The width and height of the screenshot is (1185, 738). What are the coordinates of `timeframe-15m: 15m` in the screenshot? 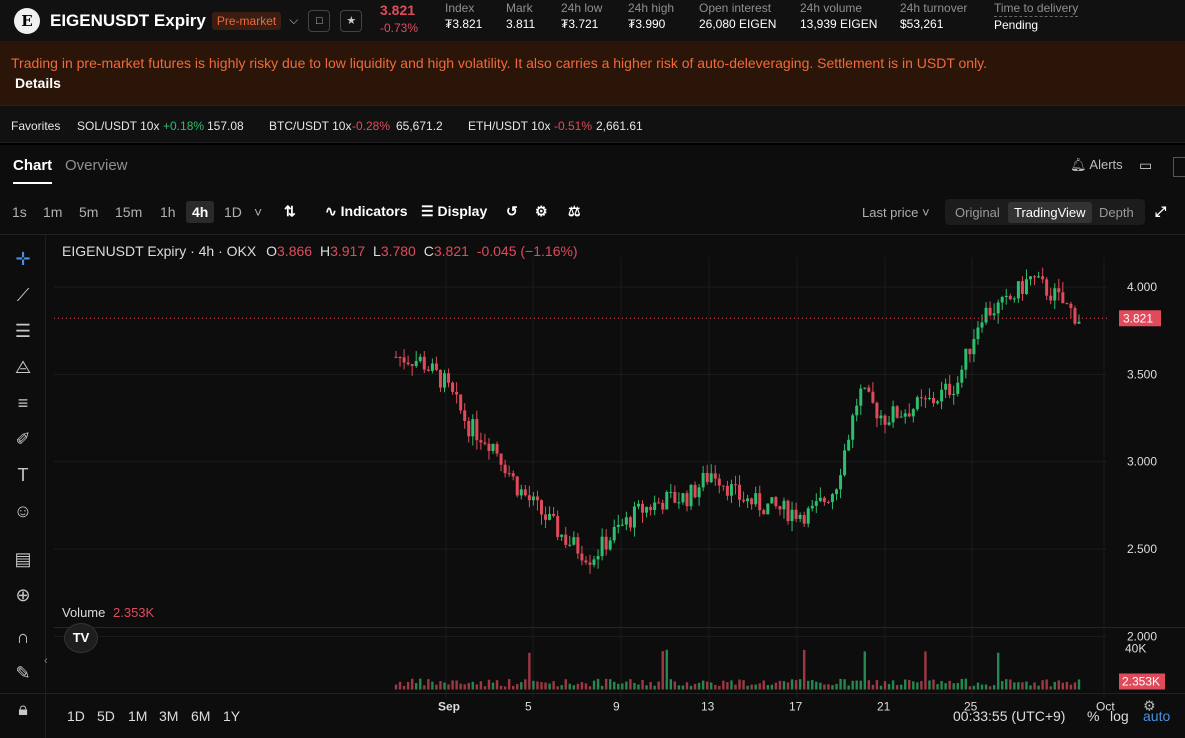 It's located at (129, 212).